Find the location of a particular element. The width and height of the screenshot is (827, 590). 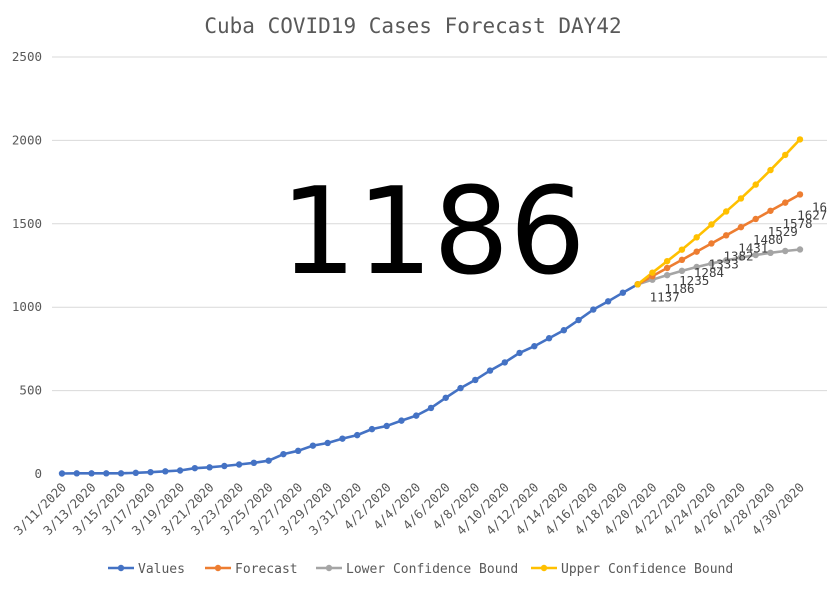

forecast-data-label: 1480 is located at coordinates (768, 239).